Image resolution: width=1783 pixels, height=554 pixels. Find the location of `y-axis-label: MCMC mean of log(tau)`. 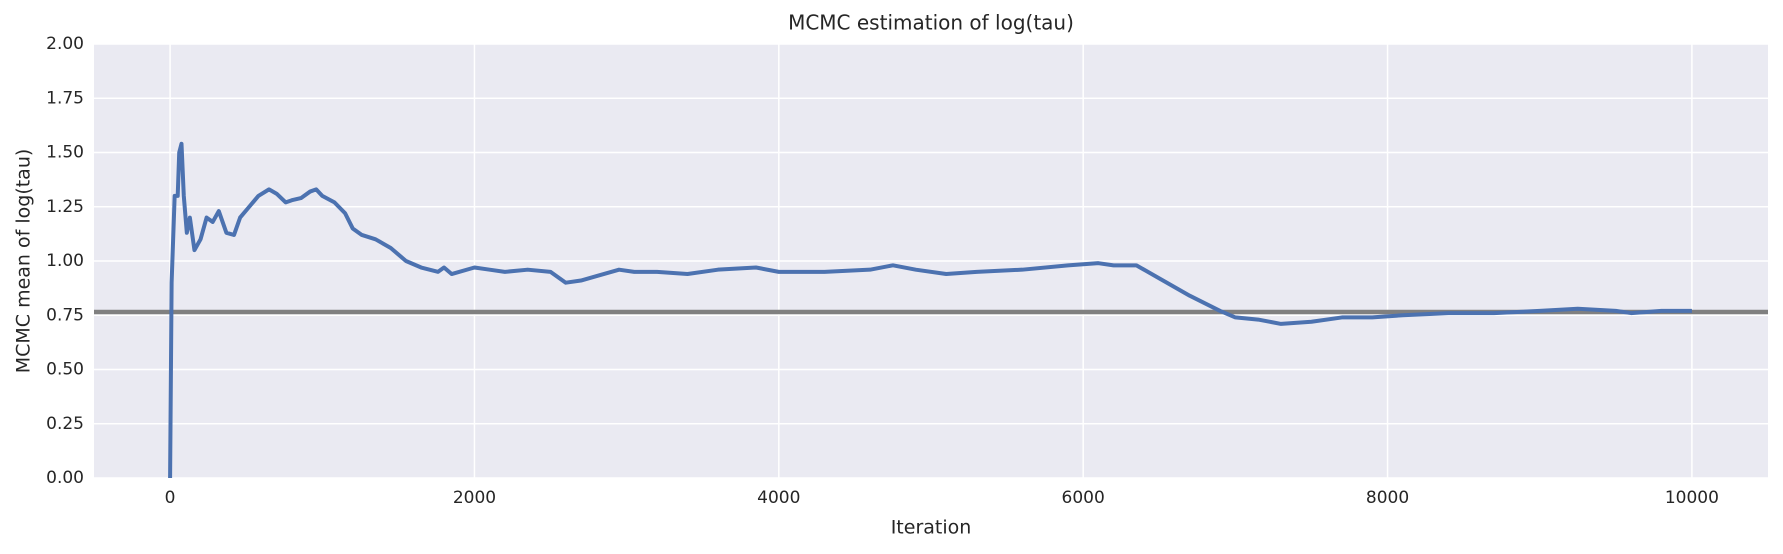

y-axis-label: MCMC mean of log(tau) is located at coordinates (24, 261).